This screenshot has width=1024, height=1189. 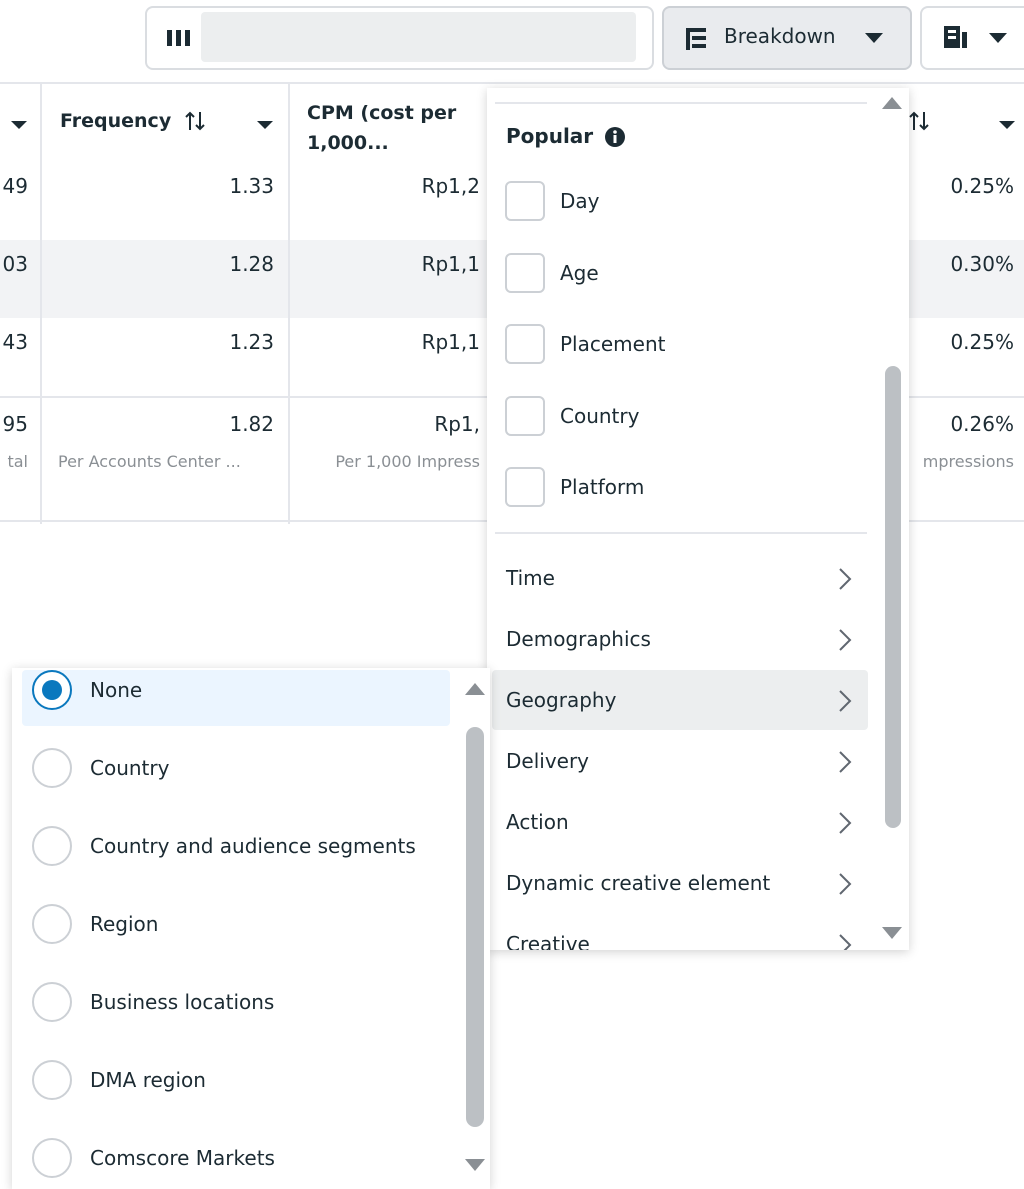 What do you see at coordinates (638, 883) in the screenshot?
I see `category-label: Dynamic creative element` at bounding box center [638, 883].